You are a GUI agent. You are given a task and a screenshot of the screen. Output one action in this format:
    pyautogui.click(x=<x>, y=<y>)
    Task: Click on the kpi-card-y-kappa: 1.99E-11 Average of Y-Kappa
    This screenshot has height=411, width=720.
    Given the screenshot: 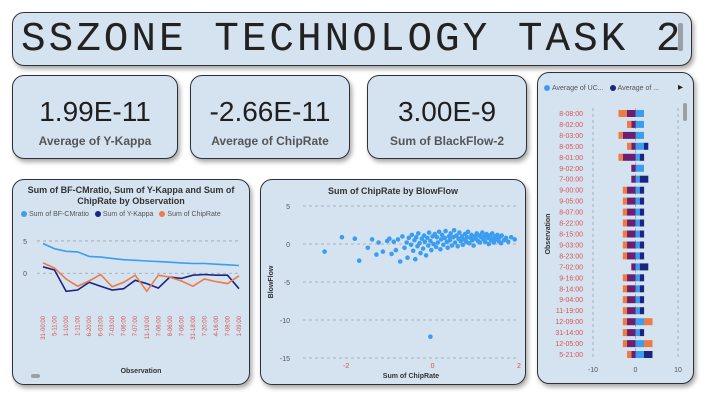 What is the action you would take?
    pyautogui.click(x=95, y=117)
    